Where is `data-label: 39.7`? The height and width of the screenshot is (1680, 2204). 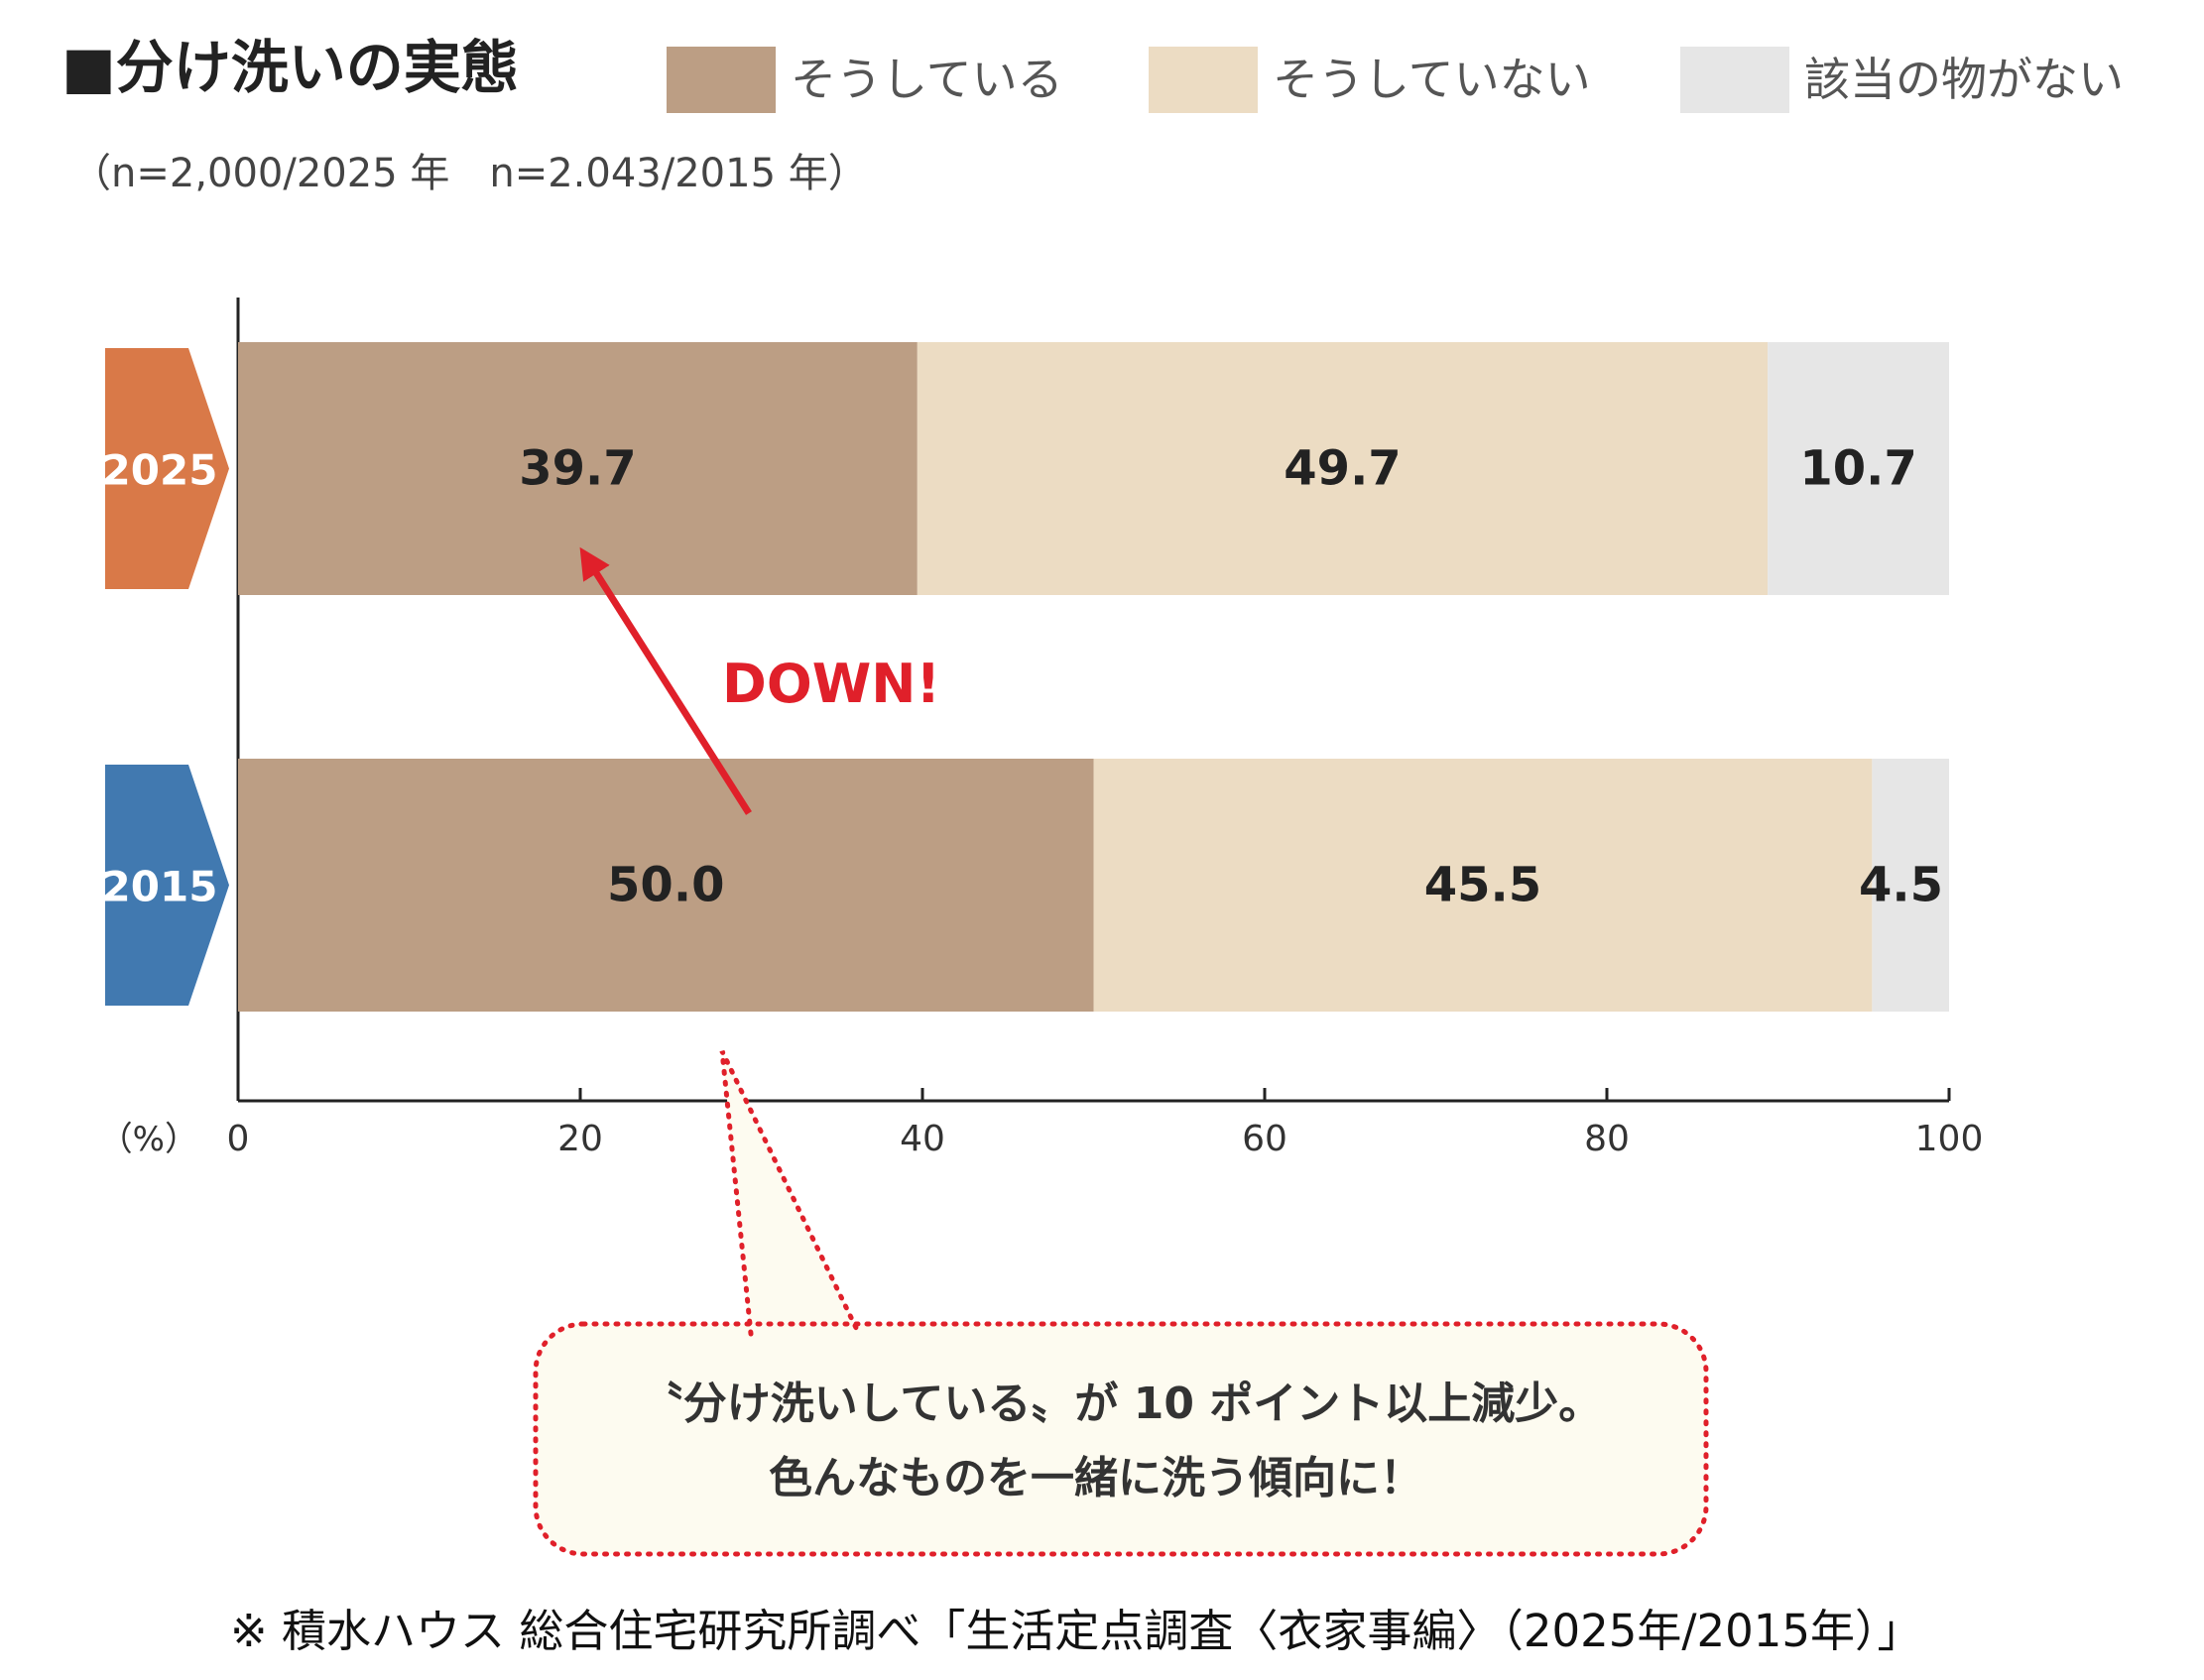 data-label: 39.7 is located at coordinates (577, 469).